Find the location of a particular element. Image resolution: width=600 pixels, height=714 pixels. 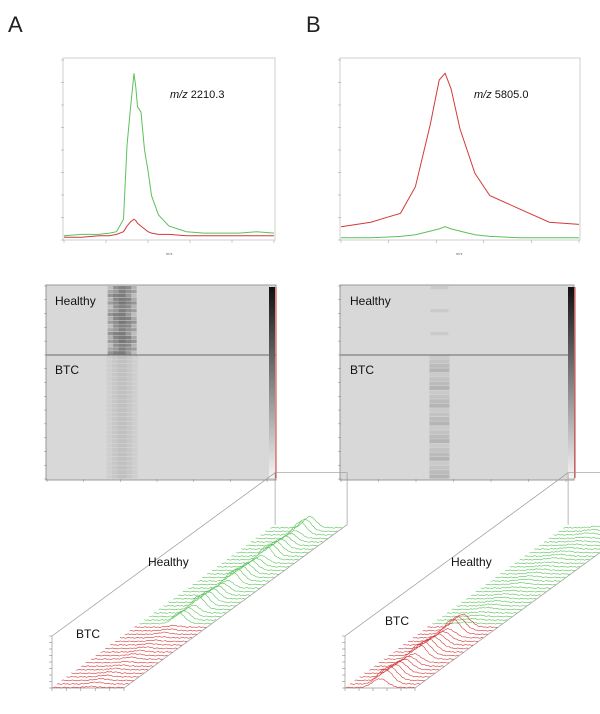

panel-b-gel-ticks is located at coordinates (452, 383).